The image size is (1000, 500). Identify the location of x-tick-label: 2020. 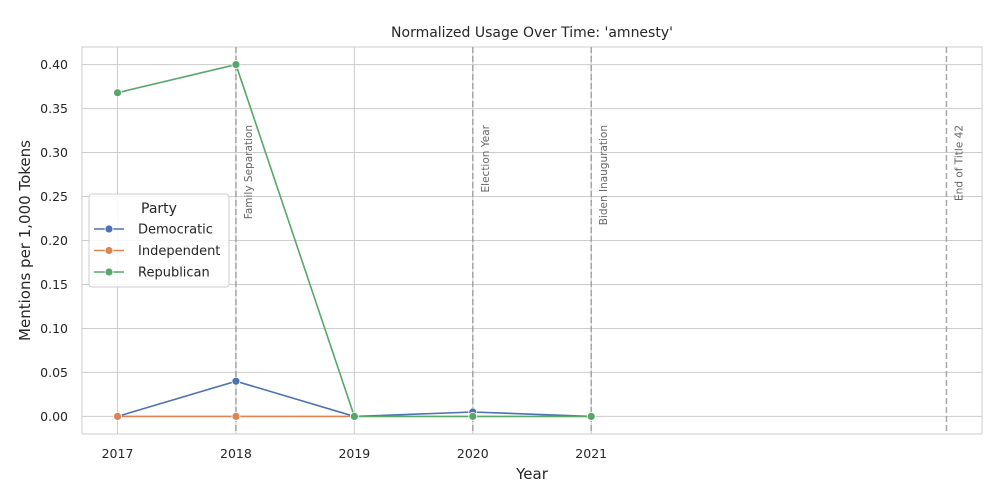
(473, 453).